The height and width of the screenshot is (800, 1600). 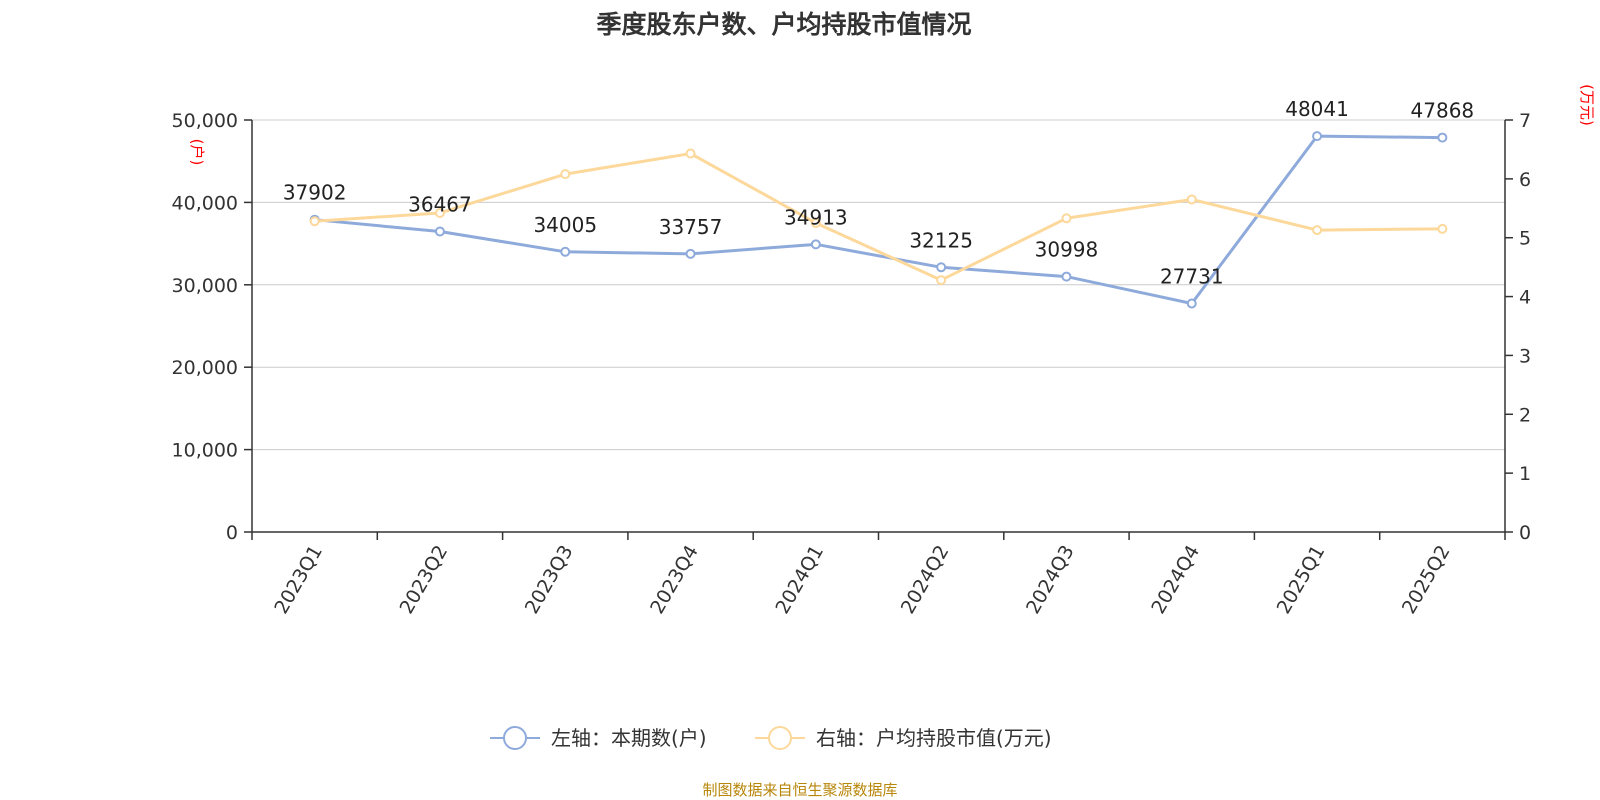 I want to click on legend-item-right-series: 右轴：户均持股市值(万元), so click(x=903, y=738).